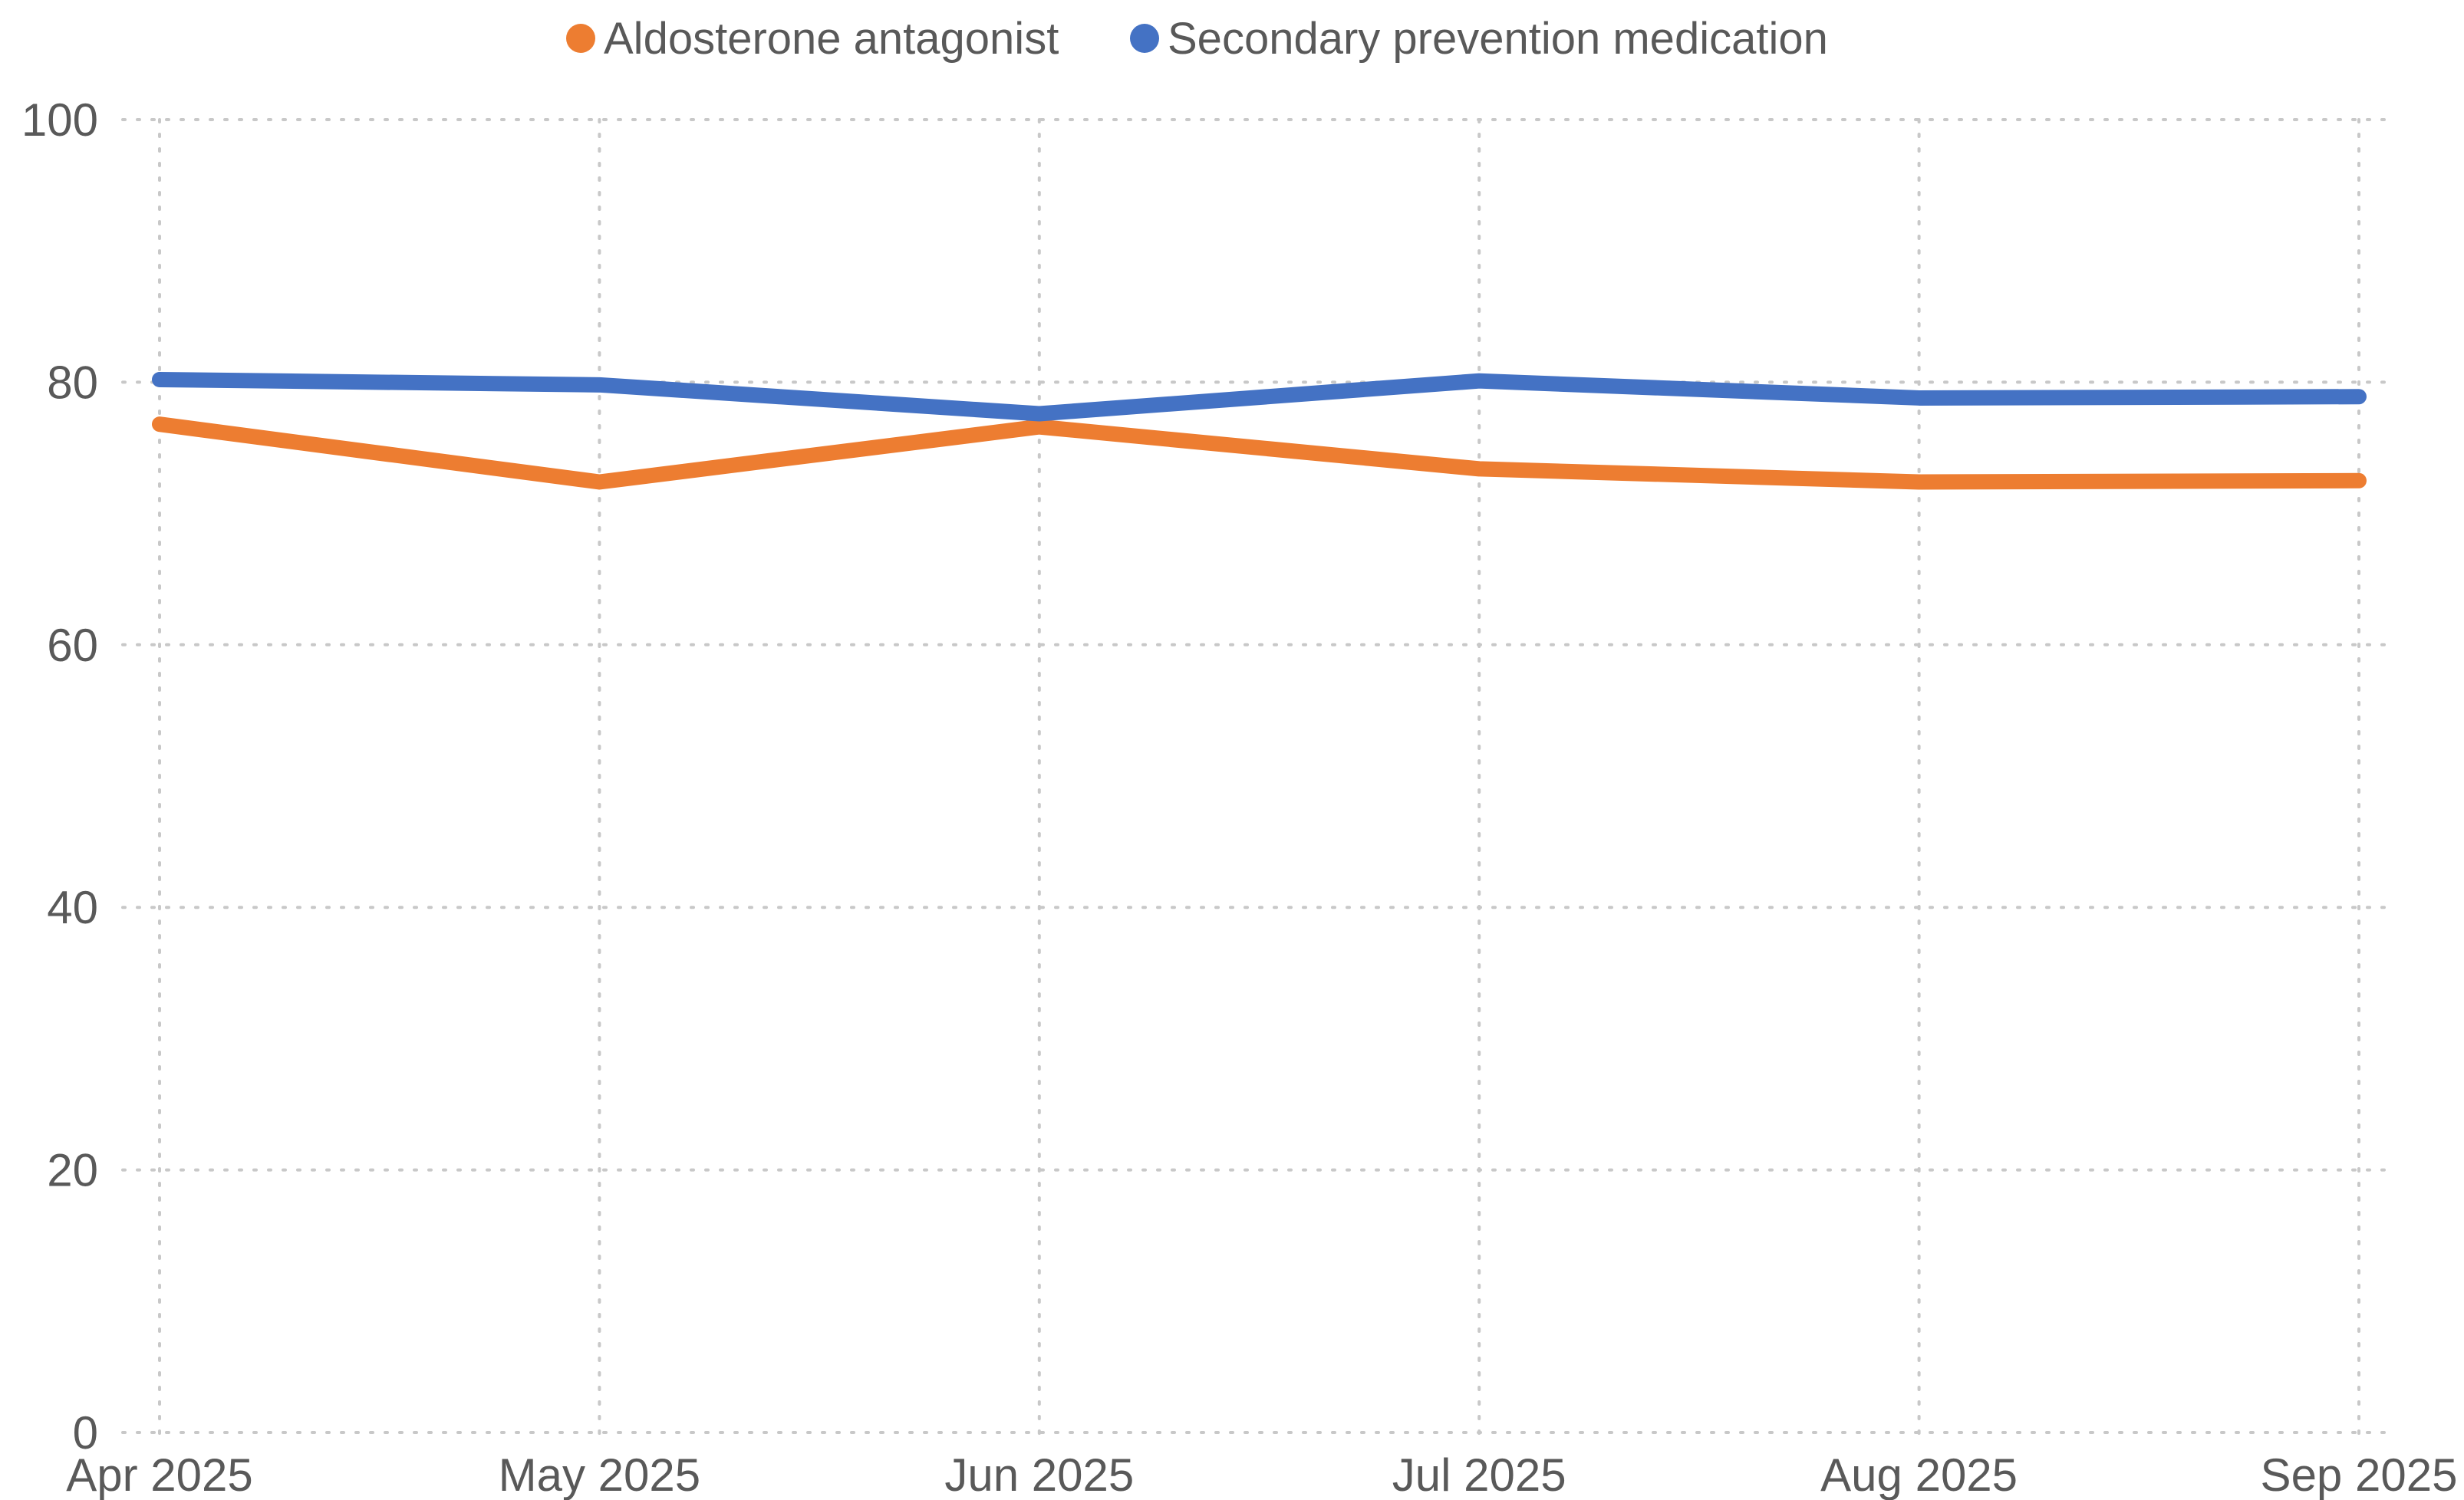  Describe the element at coordinates (1498, 39) in the screenshot. I see `legend-label-secondary-prevention-medication: Secondary prevention medication` at that location.